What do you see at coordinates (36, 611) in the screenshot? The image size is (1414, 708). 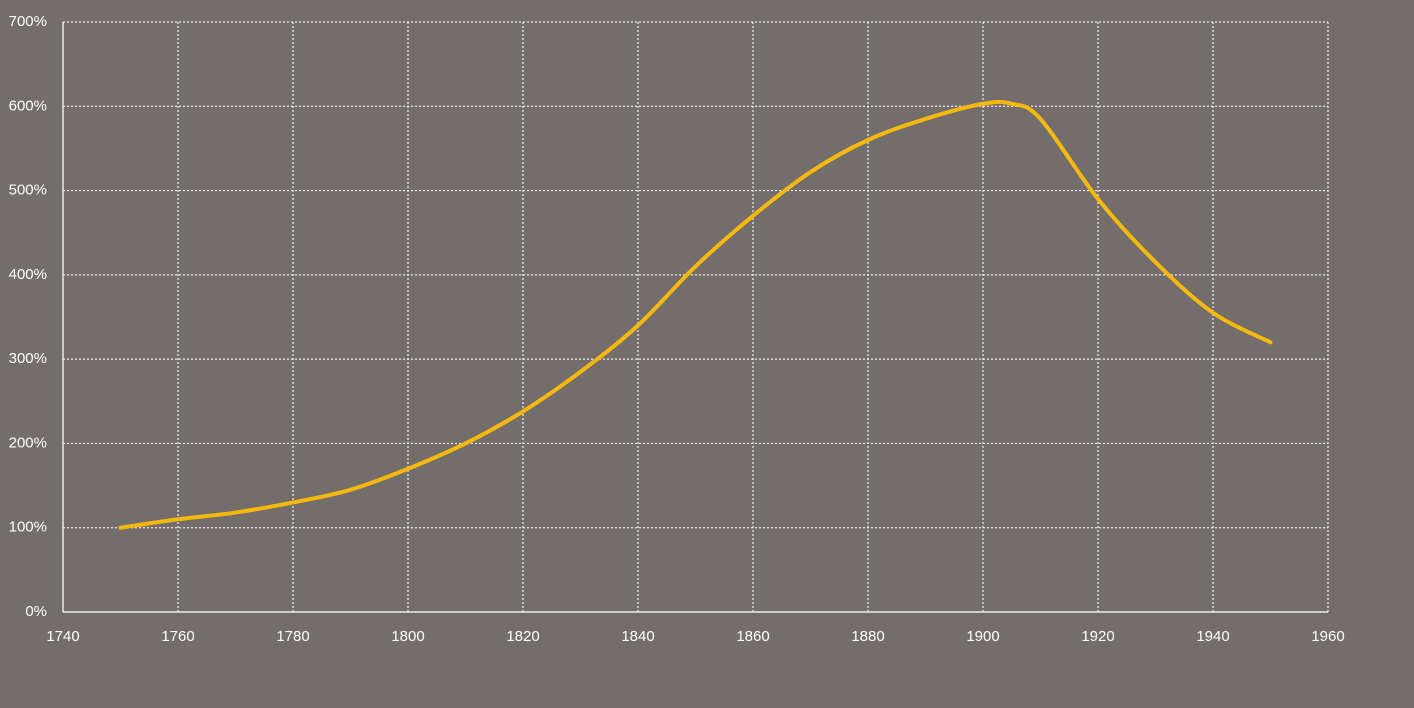 I see `y-tick-label: 0%` at bounding box center [36, 611].